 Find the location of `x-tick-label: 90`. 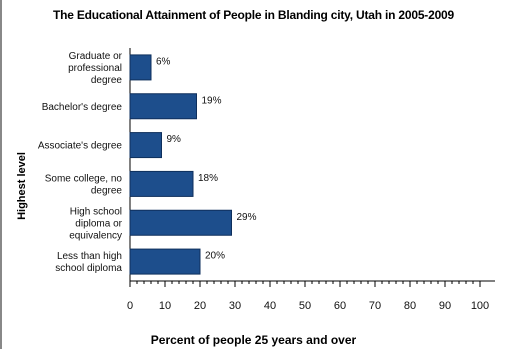

x-tick-label: 90 is located at coordinates (445, 306).